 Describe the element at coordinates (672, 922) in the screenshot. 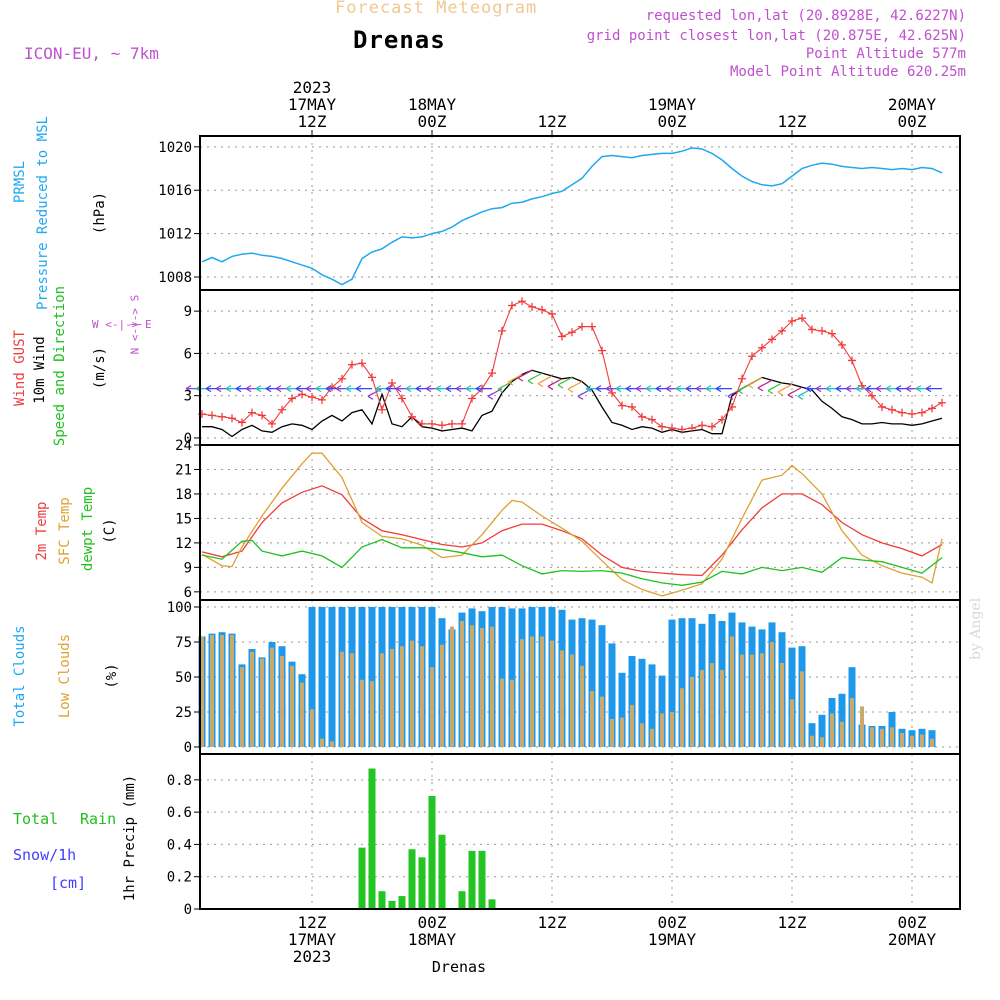

I see `bottom-time-label: 00Z` at that location.